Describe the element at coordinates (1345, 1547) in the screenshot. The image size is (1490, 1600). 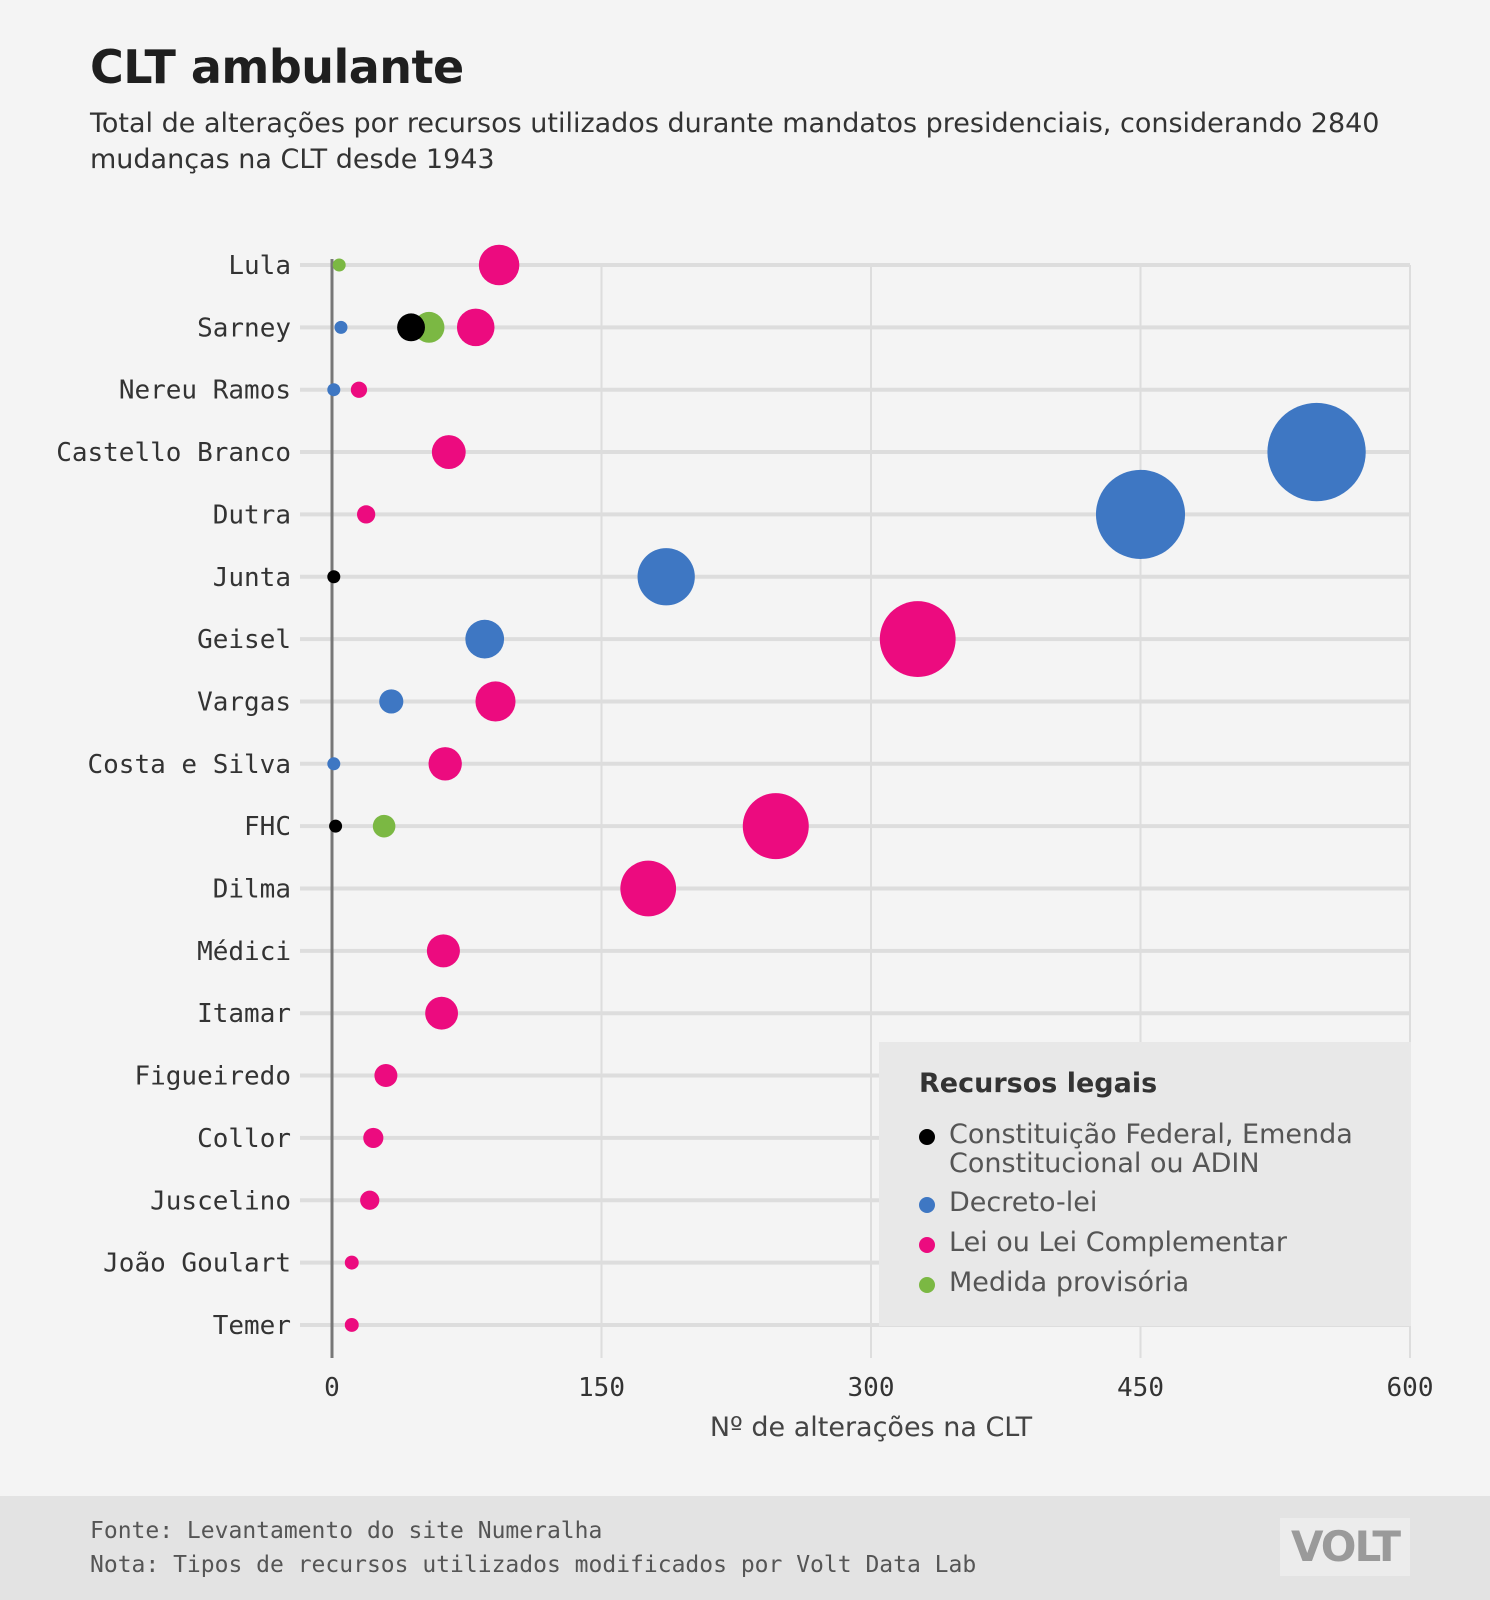
I see `volt-logo: VOLT` at that location.